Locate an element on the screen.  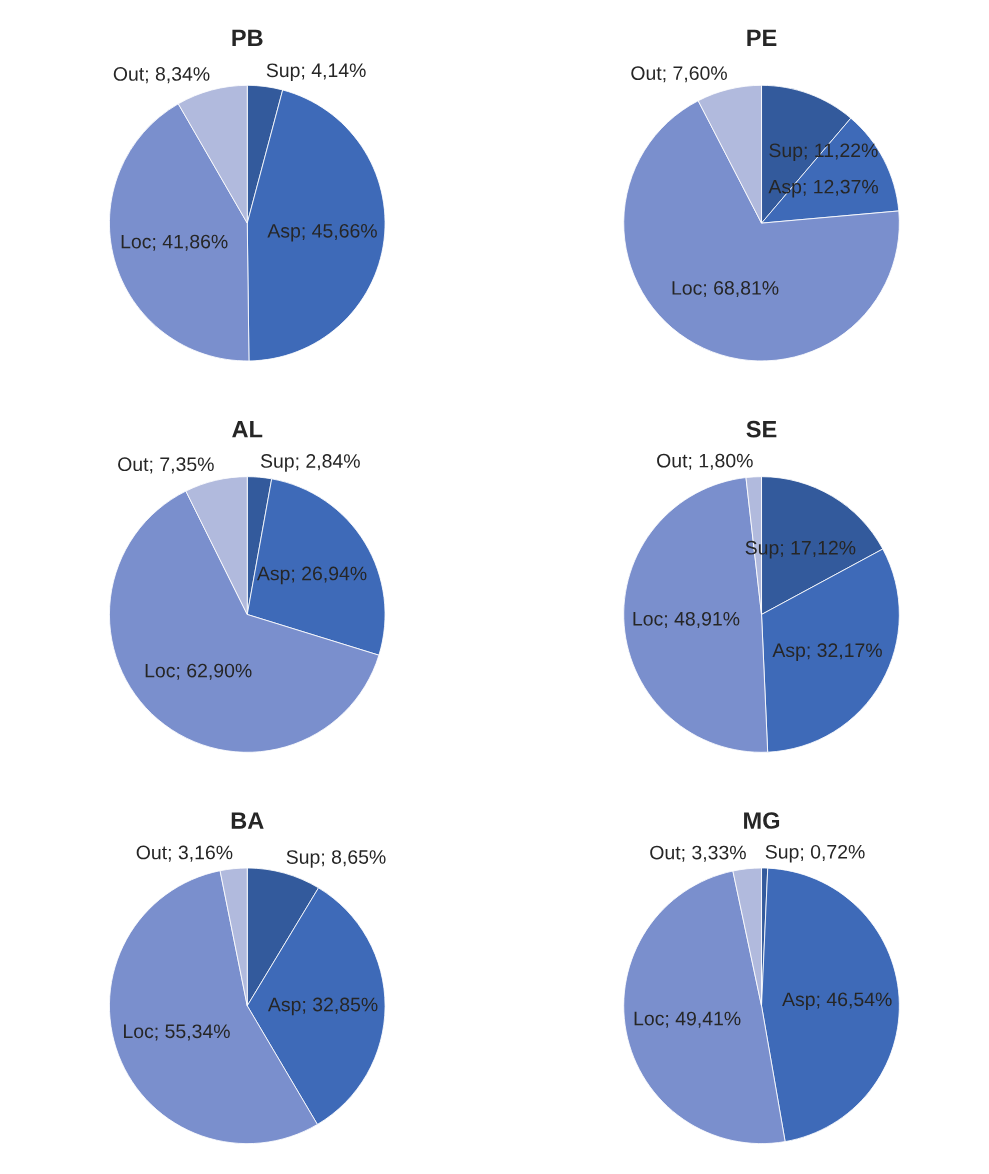
slice-label: Out; 7,60% is located at coordinates (679, 74).